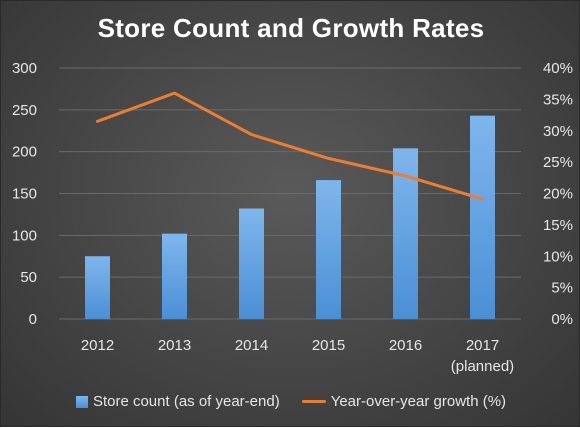 The height and width of the screenshot is (428, 580). I want to click on x-tick-label: 2016, so click(405, 345).